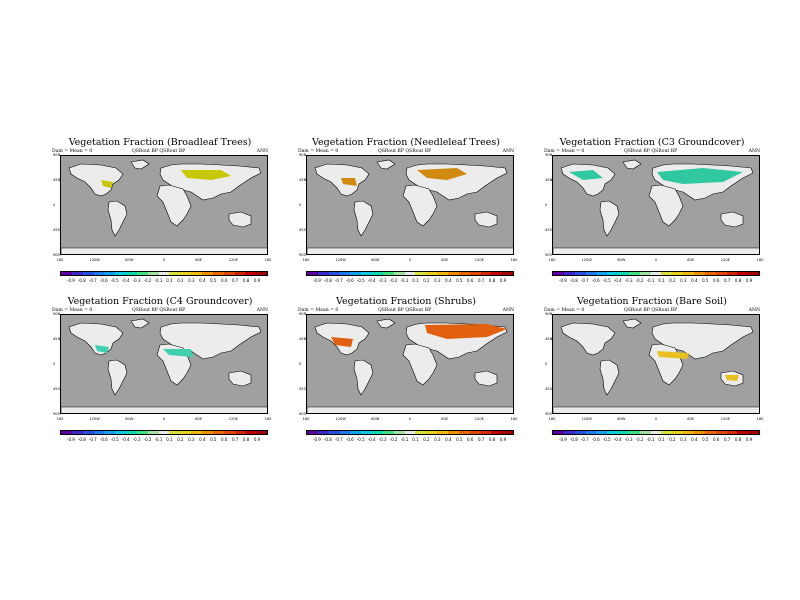  What do you see at coordinates (169, 280) in the screenshot?
I see `colorbar-label: 0.1` at bounding box center [169, 280].